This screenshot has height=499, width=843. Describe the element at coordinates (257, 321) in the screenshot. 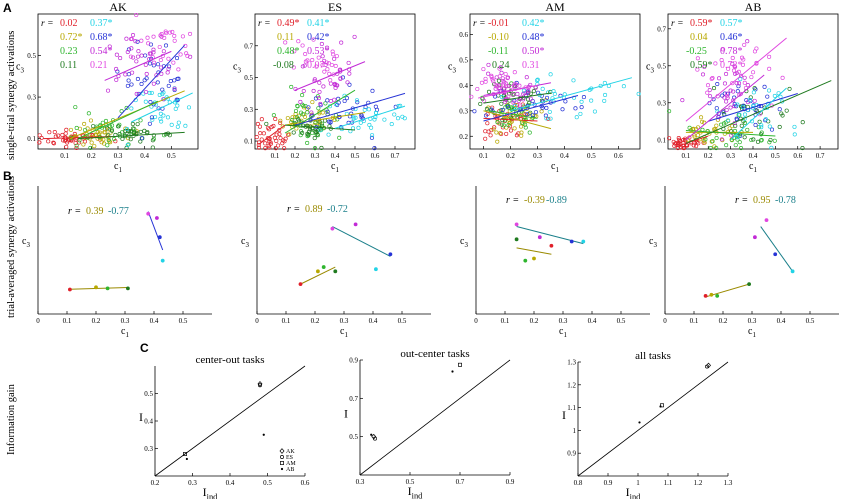

I see `b-es-xtick-label-0: 0` at that location.